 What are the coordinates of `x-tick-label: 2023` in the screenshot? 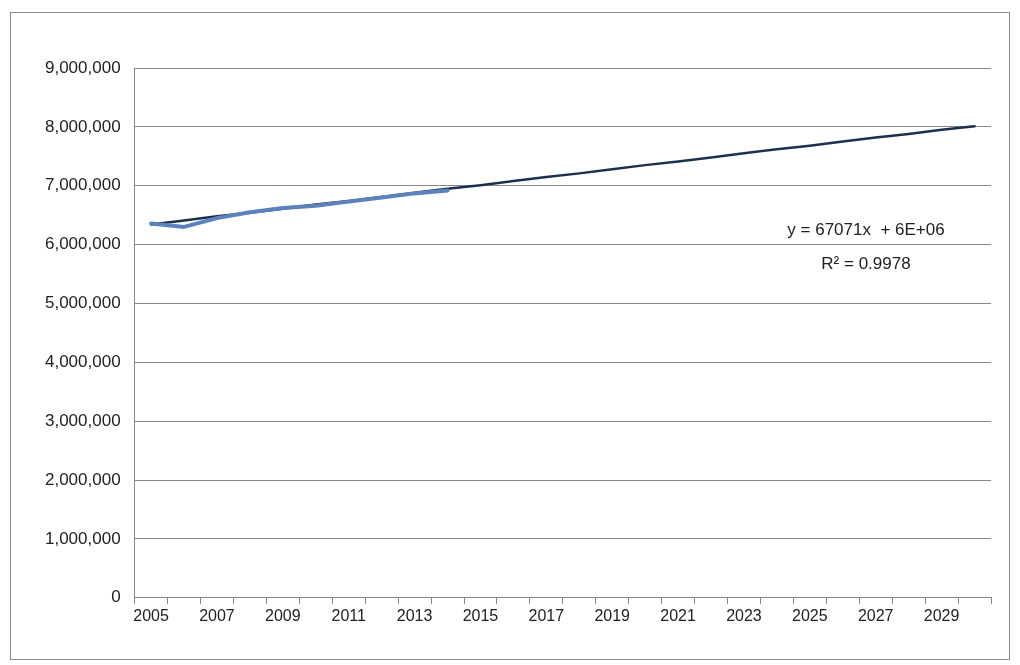 It's located at (744, 615).